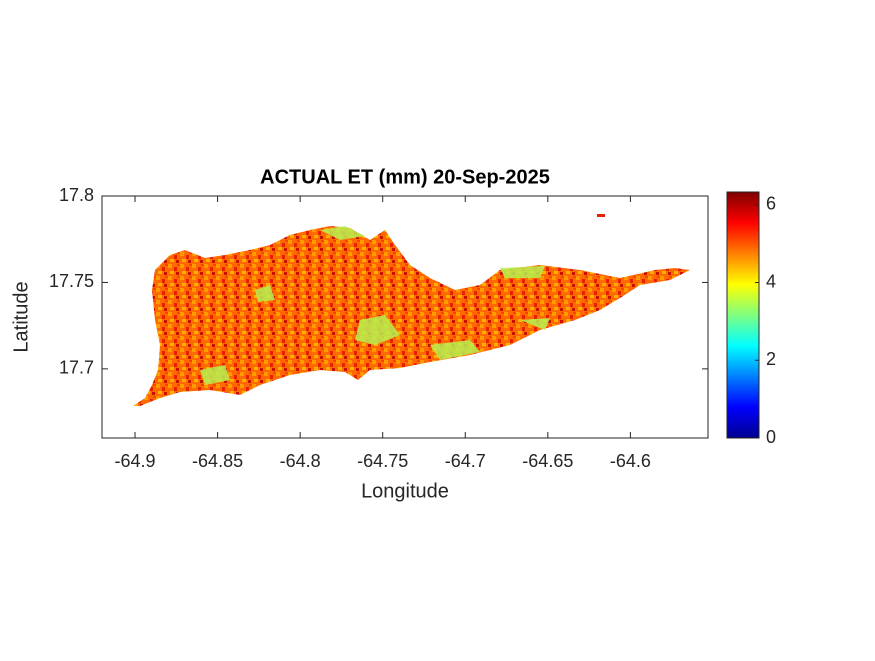 The width and height of the screenshot is (875, 661). Describe the element at coordinates (405, 177) in the screenshot. I see `chart-title: ACTUAL ET (mm) 20-Sep-2025` at that location.